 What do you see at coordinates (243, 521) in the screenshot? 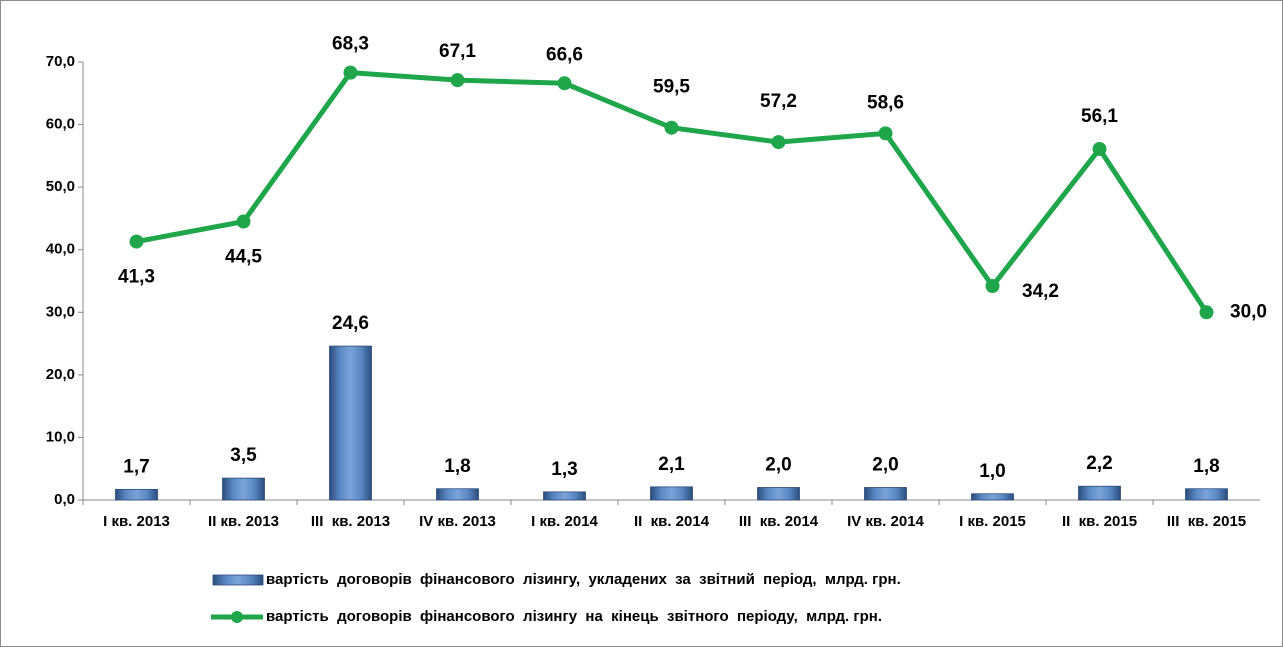
I see `x-tick-label: II кв. 2013` at bounding box center [243, 521].